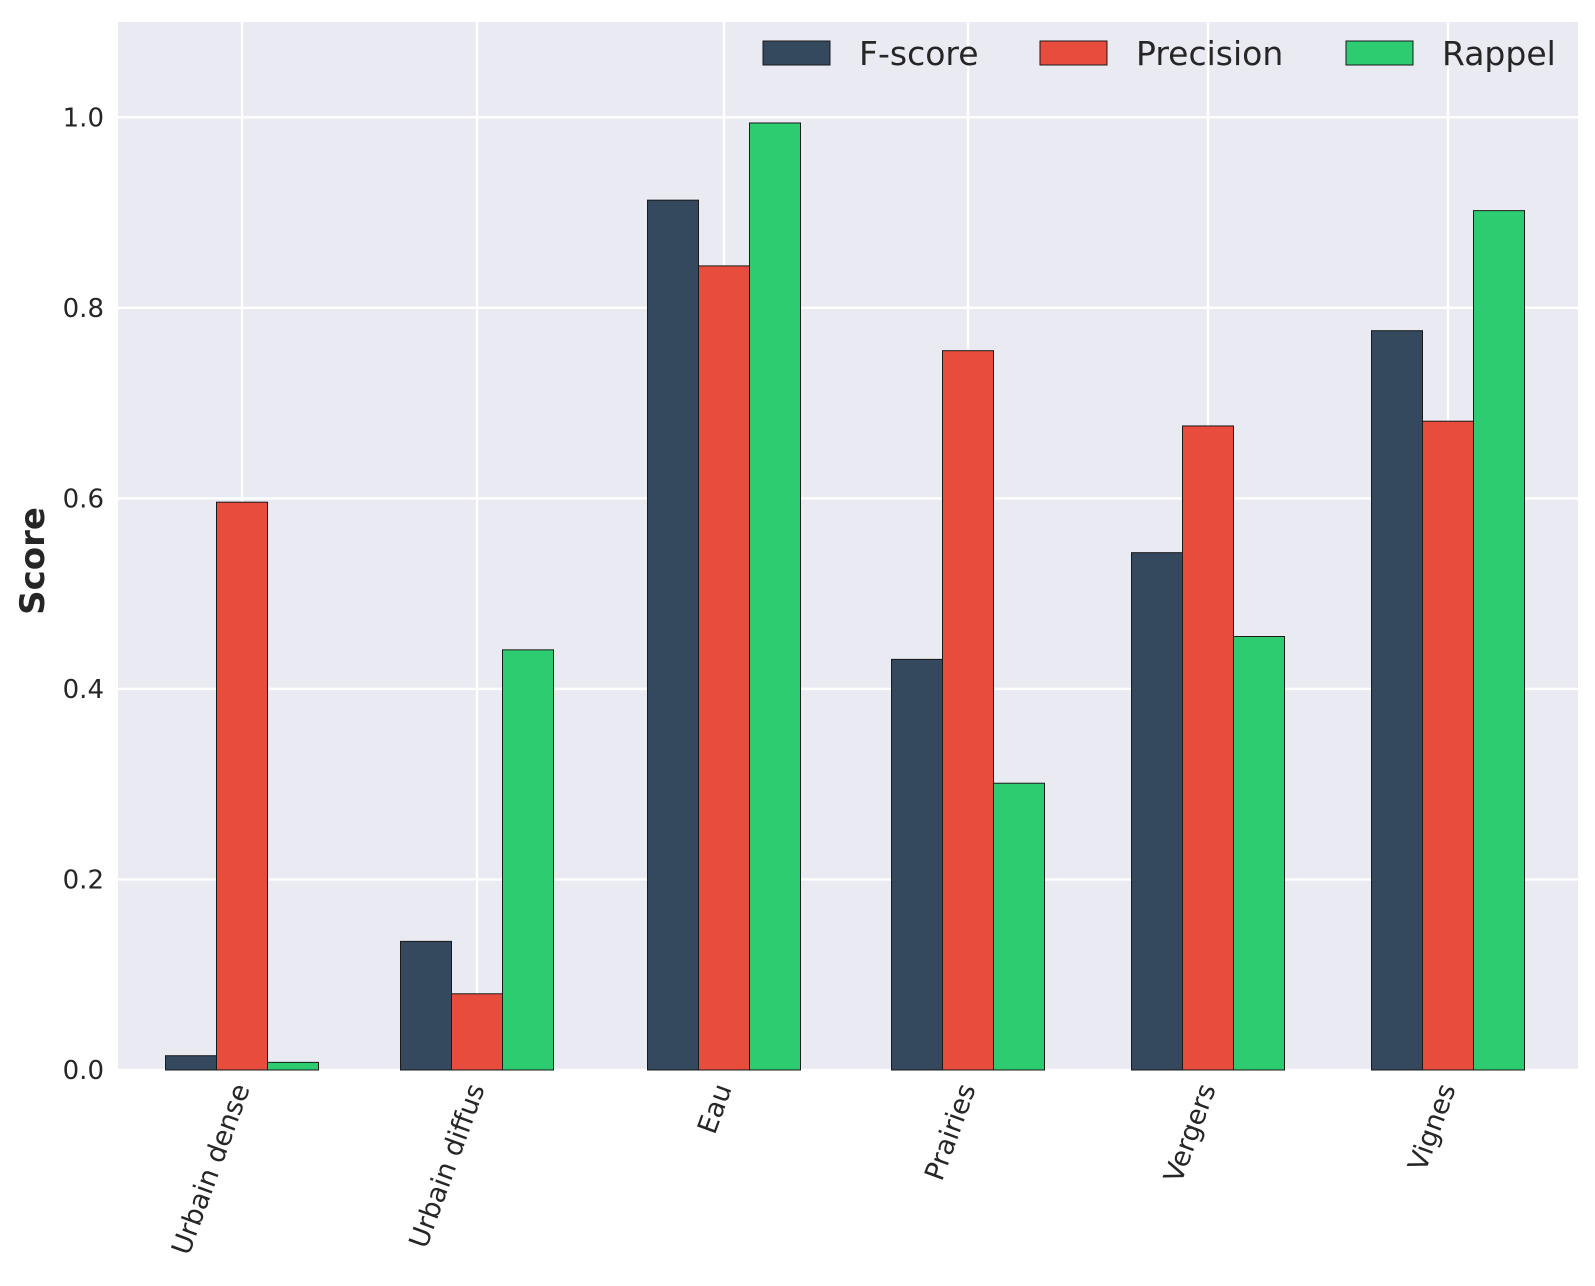 The width and height of the screenshot is (1595, 1286). What do you see at coordinates (950, 1132) in the screenshot?
I see `x-tick-label: Prairies` at bounding box center [950, 1132].